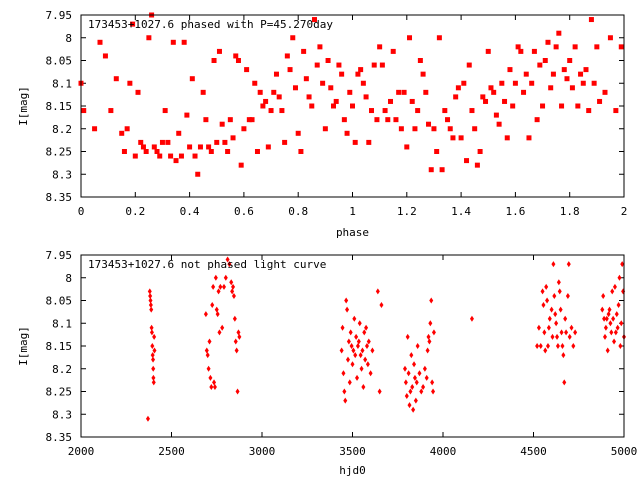 The width and height of the screenshot is (640, 480). I want to click on x-tick-label: 1.4, so click(461, 211).